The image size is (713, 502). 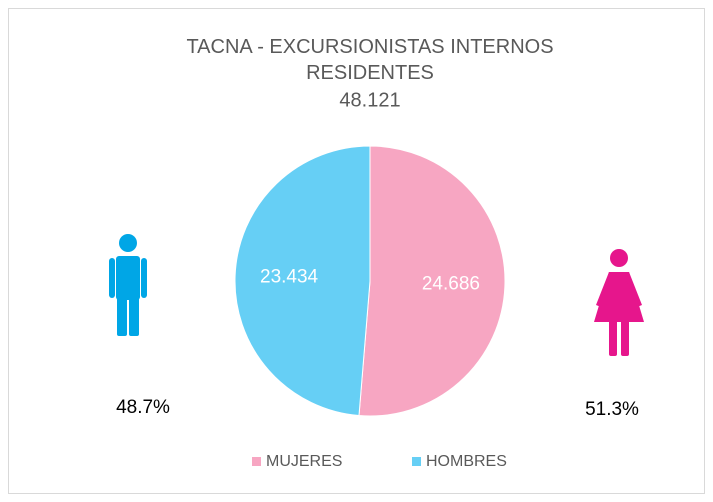 I want to click on legend-label: HOMBRES, so click(x=466, y=461).